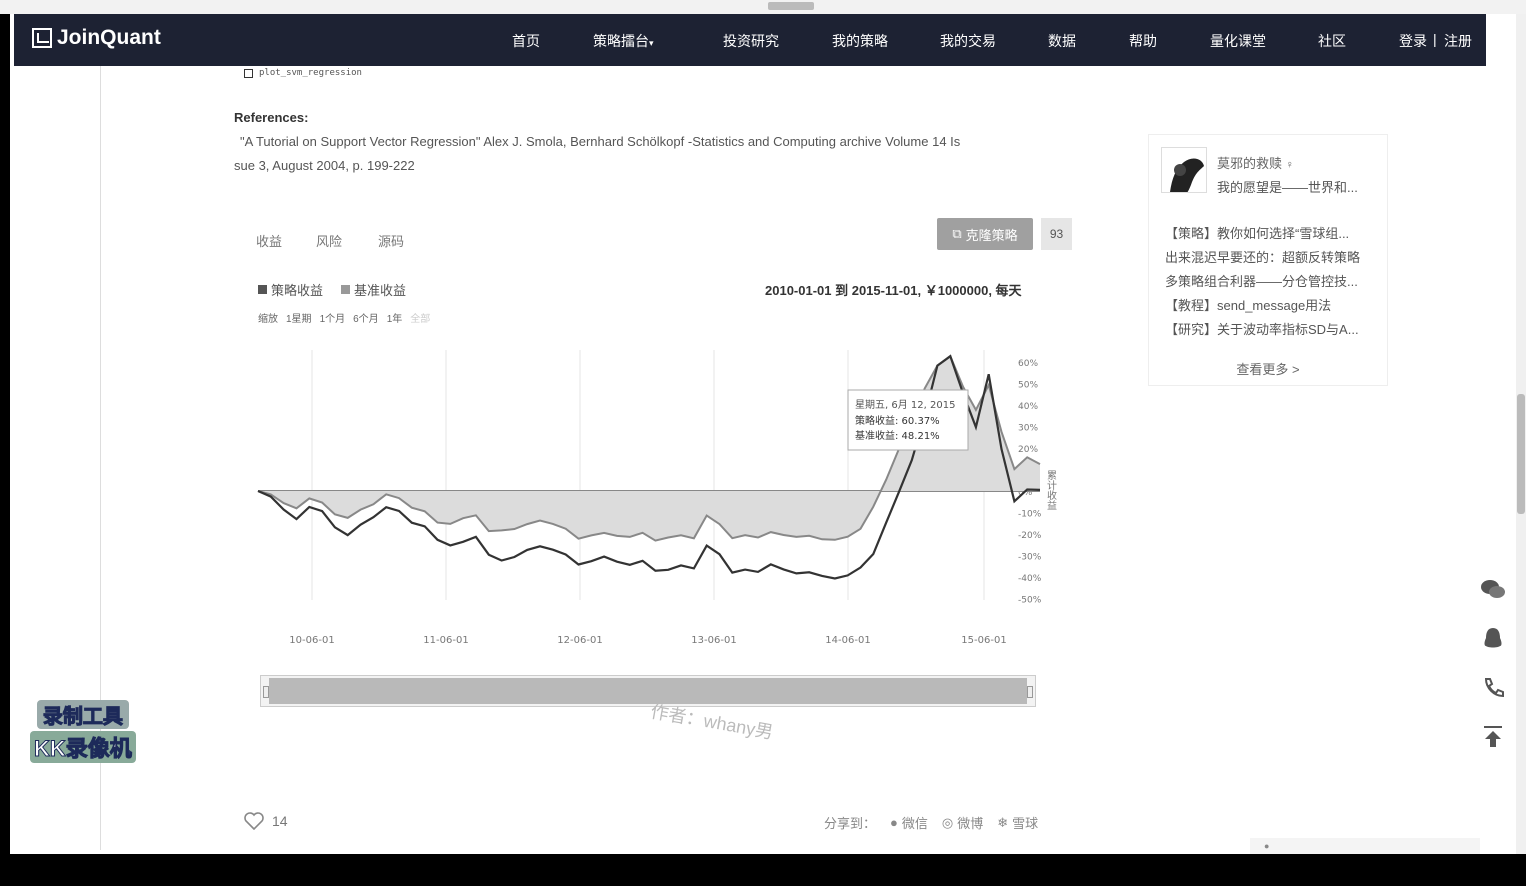  I want to click on qq-tool, so click(1493, 639).